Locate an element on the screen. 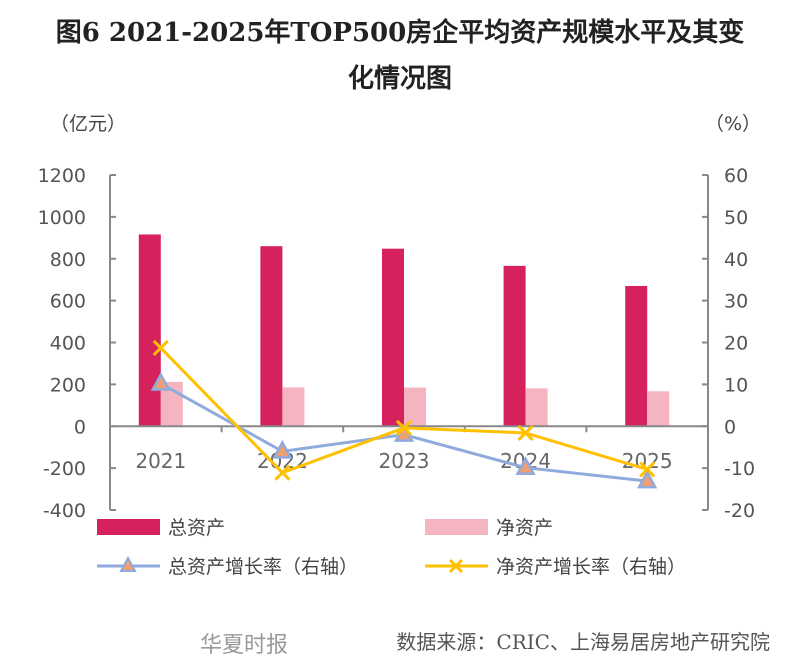 The width and height of the screenshot is (800, 669). right-tick-label: -10 is located at coordinates (739, 469).